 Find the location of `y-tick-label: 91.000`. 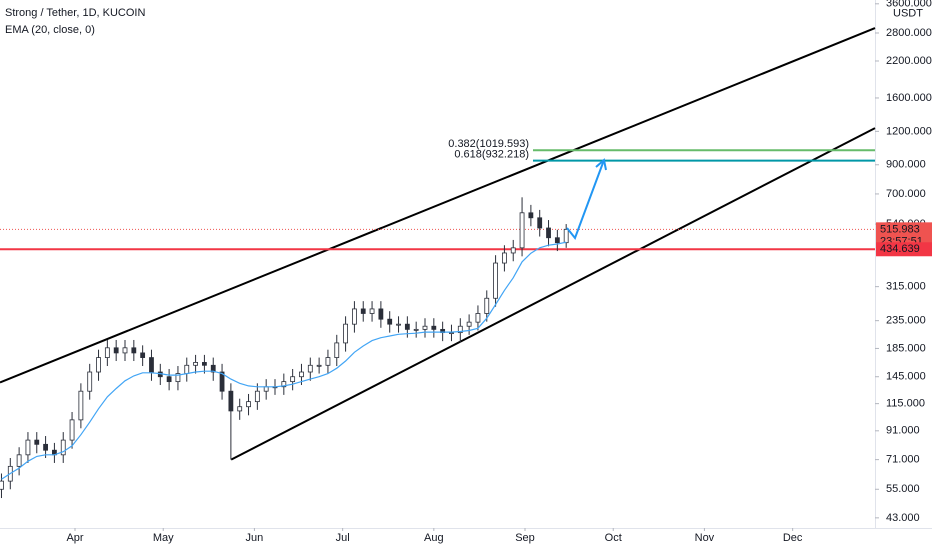

y-tick-label: 91.000 is located at coordinates (903, 431).